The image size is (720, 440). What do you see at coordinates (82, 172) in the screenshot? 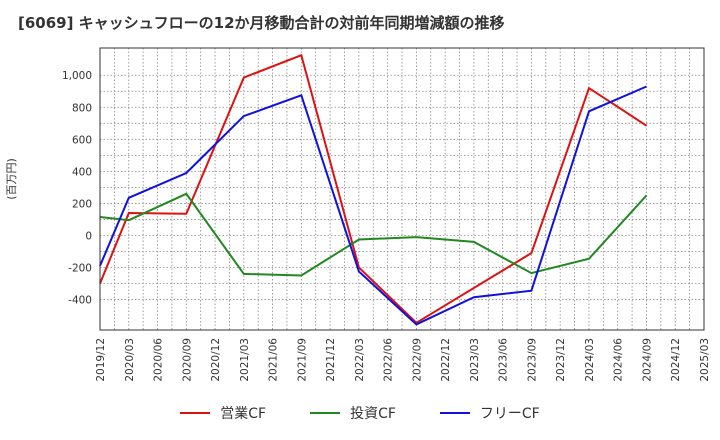
I see `y-tick-label: 400` at bounding box center [82, 172].